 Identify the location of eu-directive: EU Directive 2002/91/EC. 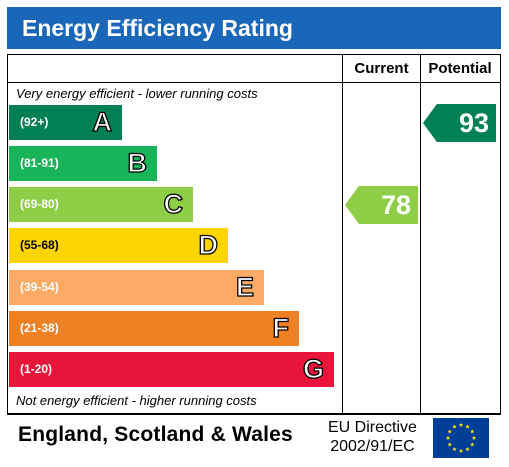
(372, 437).